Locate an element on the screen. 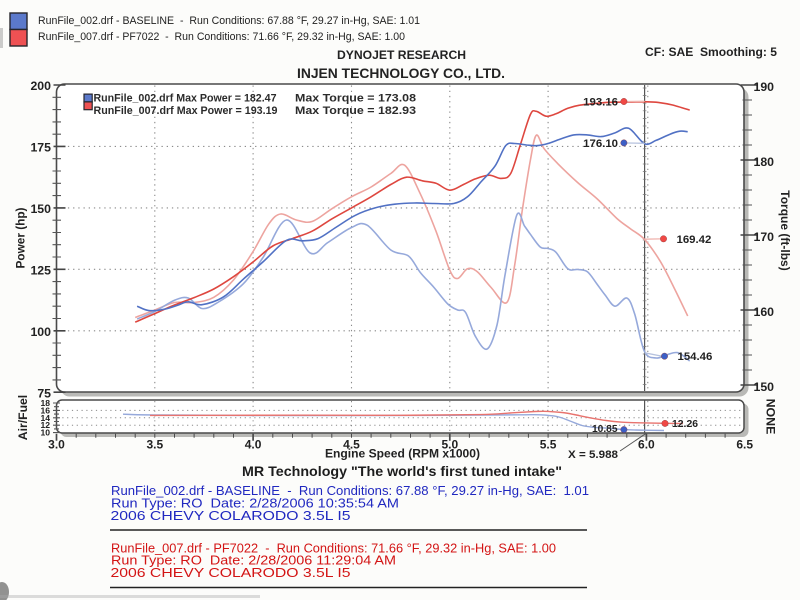 This screenshot has width=800, height=600. svg-text: 169.42 is located at coordinates (694, 240).